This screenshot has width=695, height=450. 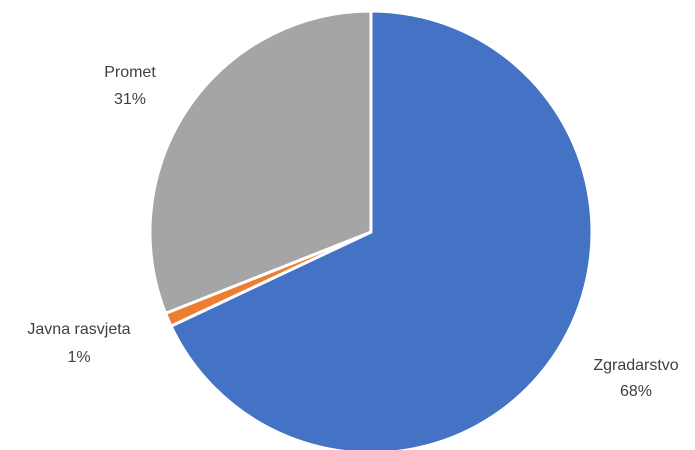 What do you see at coordinates (130, 72) in the screenshot?
I see `slice-name-promet: Promet` at bounding box center [130, 72].